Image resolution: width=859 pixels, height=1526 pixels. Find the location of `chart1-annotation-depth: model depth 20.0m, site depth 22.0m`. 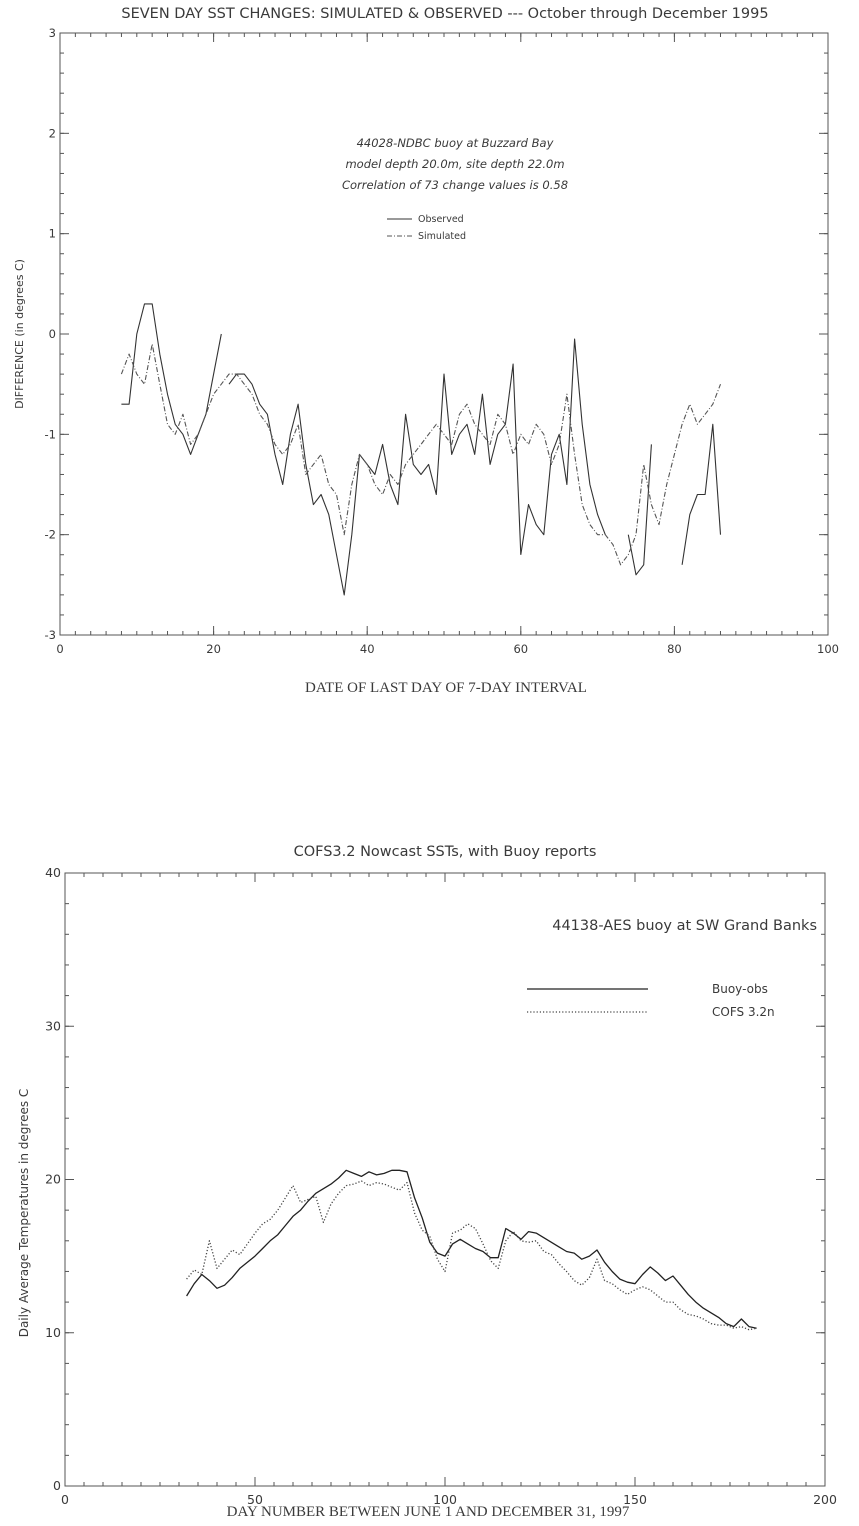

chart1-annotation-depth: model depth 20.0m, site depth 22.0m is located at coordinates (454, 164).